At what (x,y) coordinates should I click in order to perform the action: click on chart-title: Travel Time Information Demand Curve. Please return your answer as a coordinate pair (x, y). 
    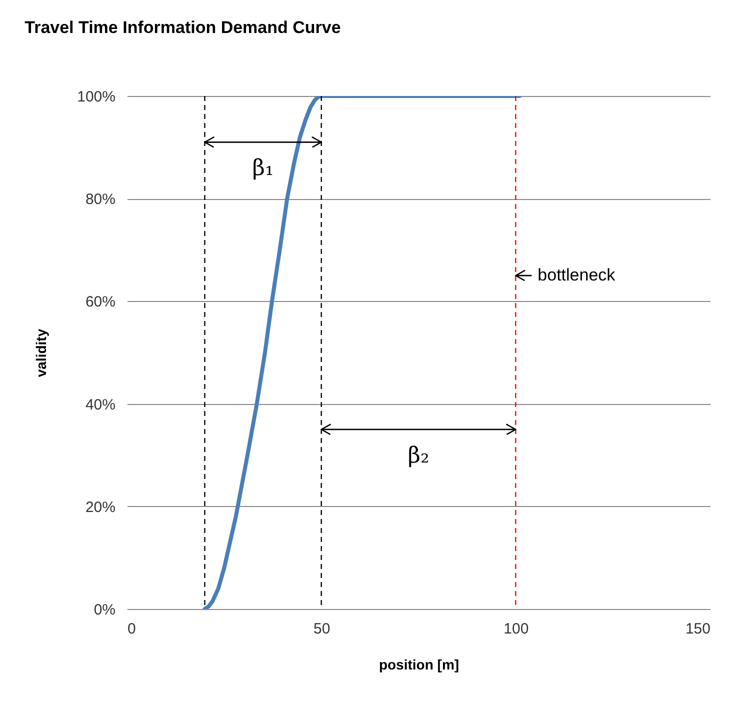
    Looking at the image, I should click on (182, 27).